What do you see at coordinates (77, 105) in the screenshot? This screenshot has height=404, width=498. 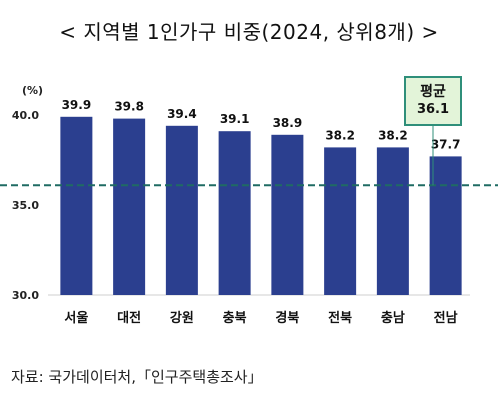 I see `data-label: 39.9` at bounding box center [77, 105].